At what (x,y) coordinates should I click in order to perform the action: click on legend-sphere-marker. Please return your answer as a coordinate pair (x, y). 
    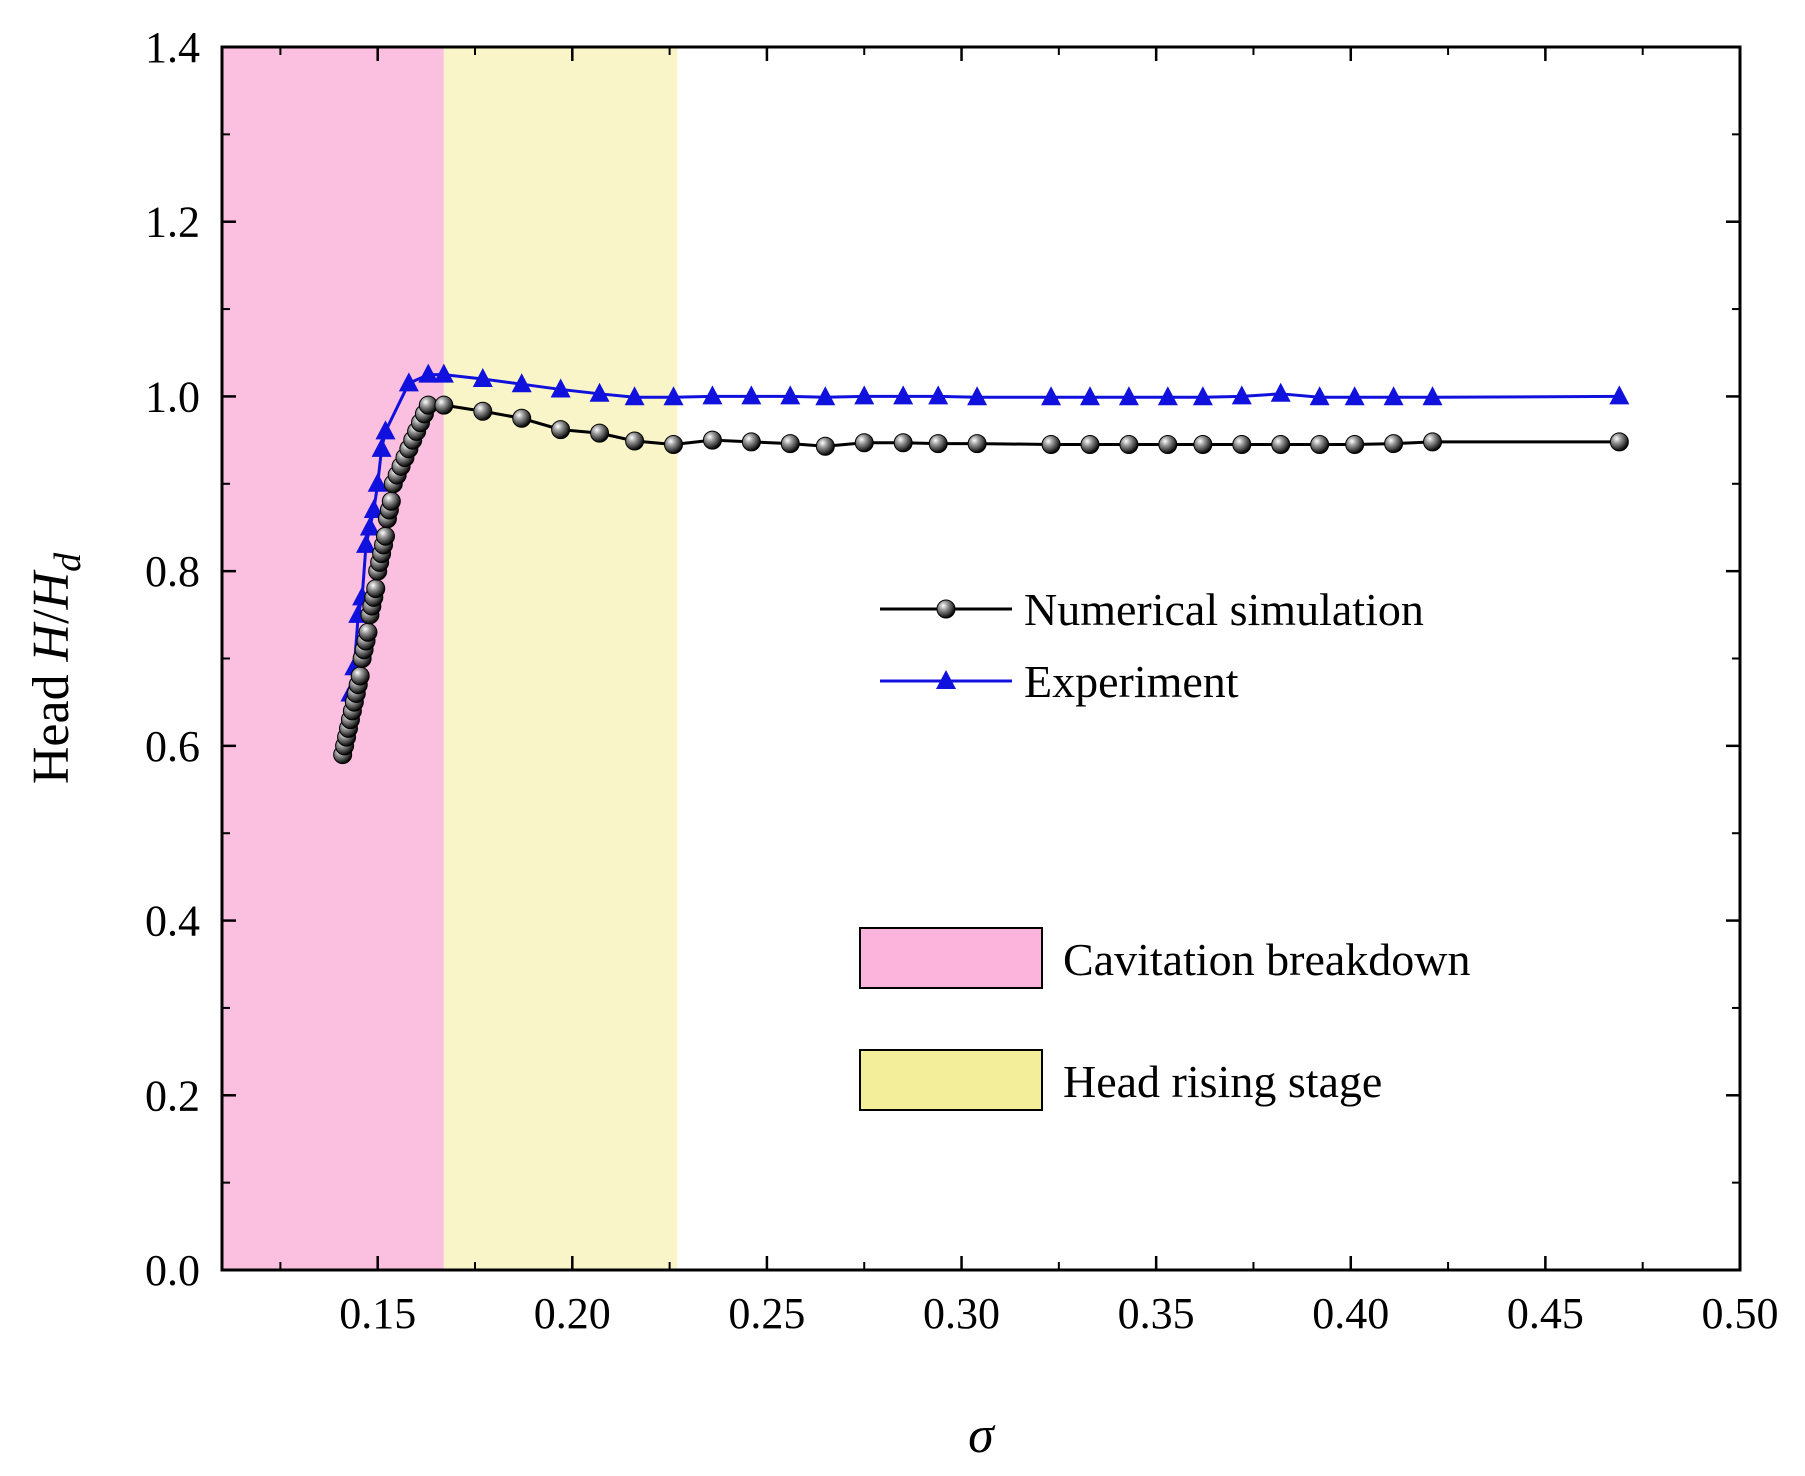
    Looking at the image, I should click on (946, 609).